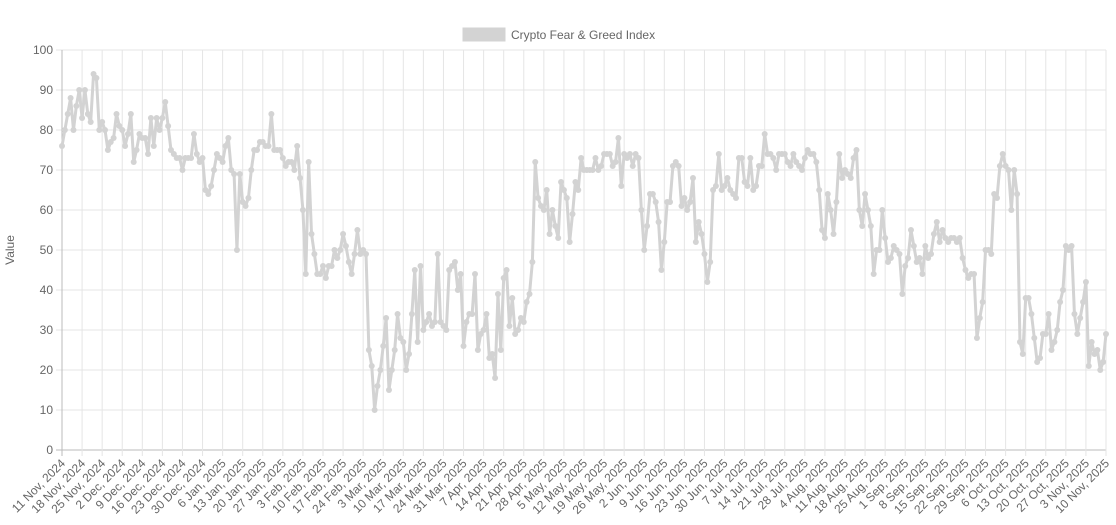 The image size is (1116, 525). What do you see at coordinates (47, 410) in the screenshot?
I see `y-tick-label: 10` at bounding box center [47, 410].